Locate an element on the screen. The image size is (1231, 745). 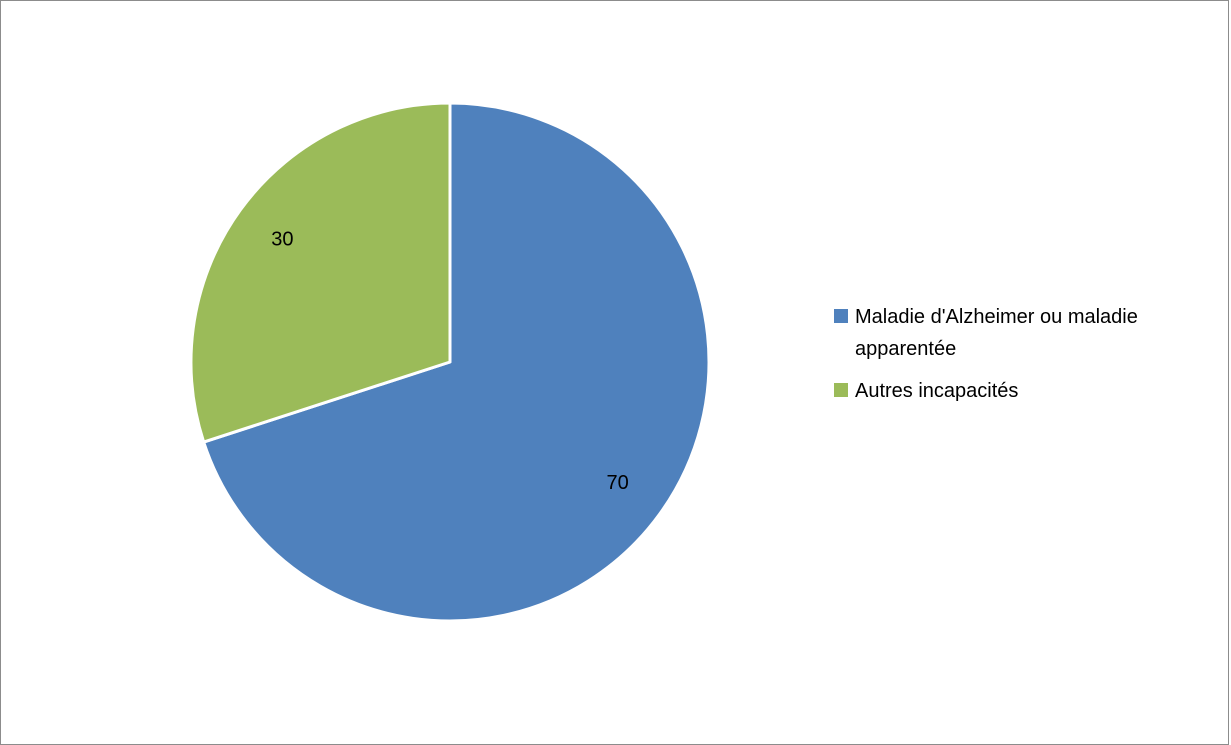
legend-label-autres: Autres incapacités is located at coordinates (937, 391).